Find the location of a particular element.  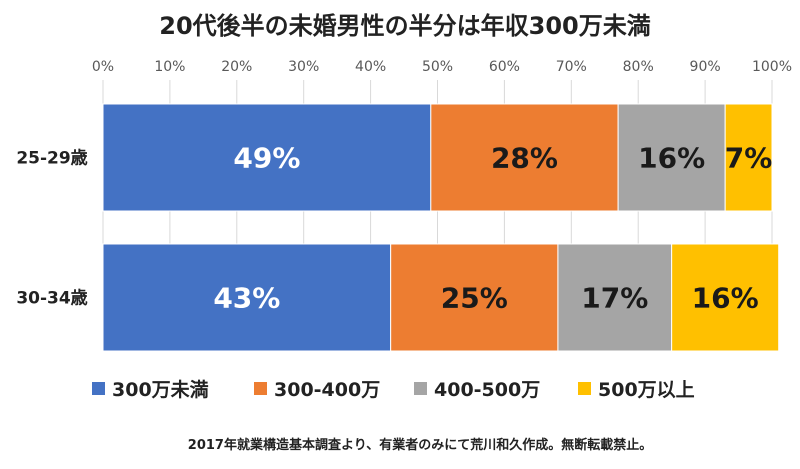

x-tick-label: 80% is located at coordinates (638, 67).